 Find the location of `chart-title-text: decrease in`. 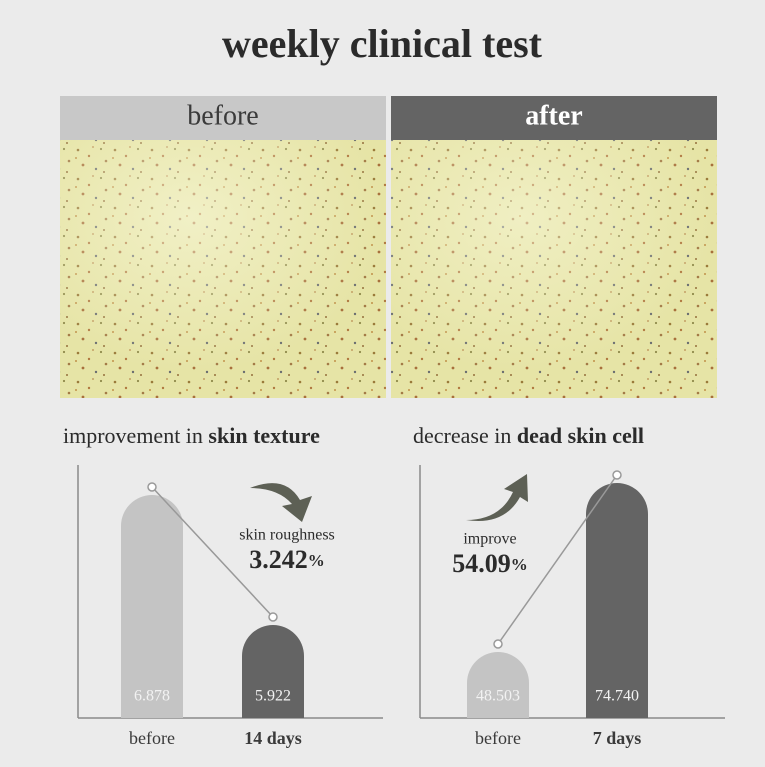

chart-title-text: decrease in is located at coordinates (462, 435).